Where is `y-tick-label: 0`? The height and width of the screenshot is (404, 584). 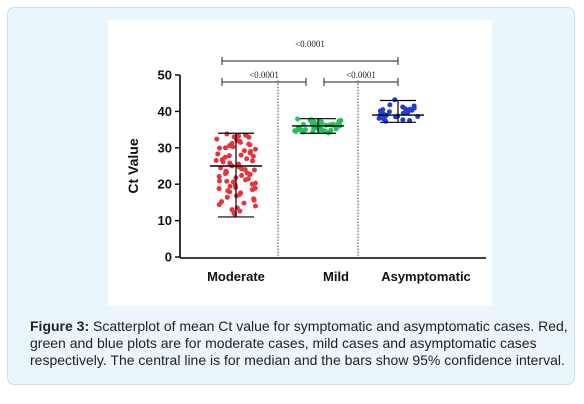
y-tick-label: 0 is located at coordinates (168, 257).